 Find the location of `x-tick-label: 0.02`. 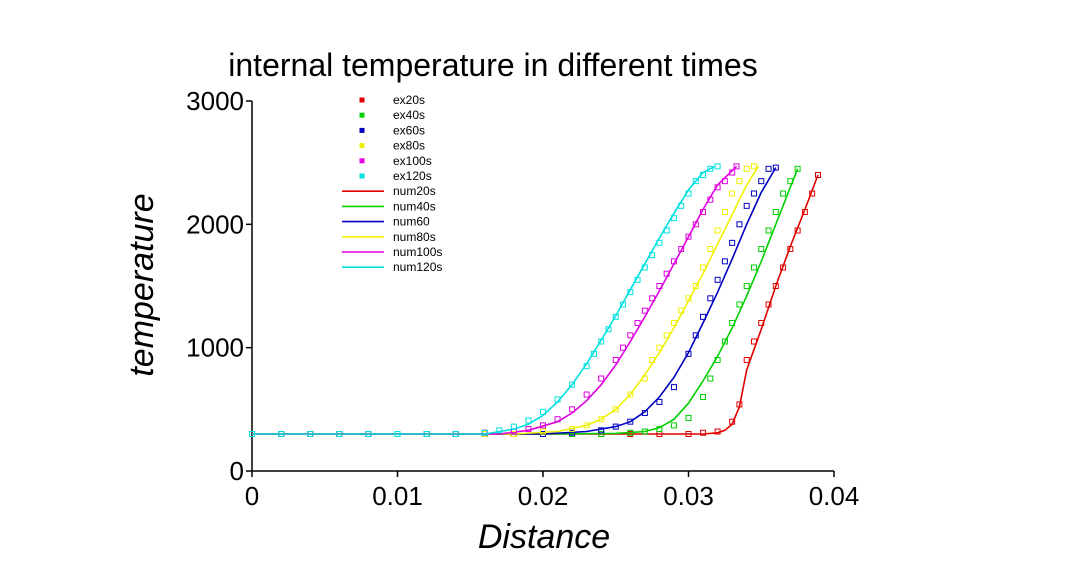

x-tick-label: 0.02 is located at coordinates (543, 496).